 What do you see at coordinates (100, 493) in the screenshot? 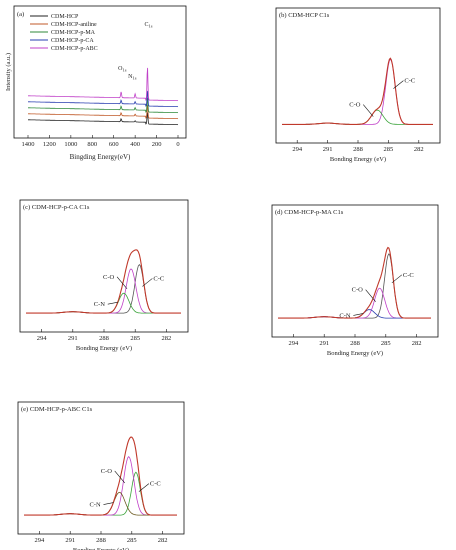
I see `panel-e-component-c-c` at bounding box center [100, 493].